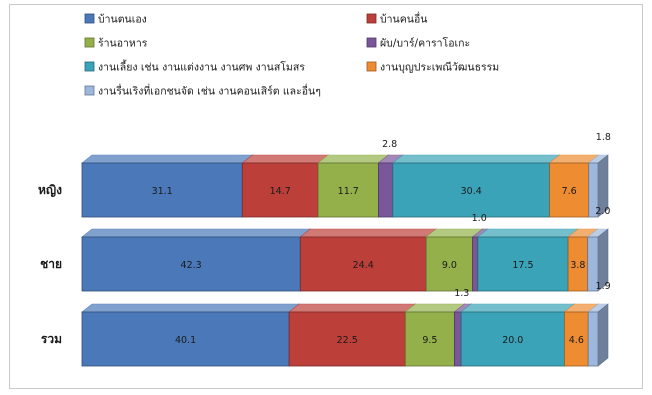 The width and height of the screenshot is (652, 395). I want to click on legend-item: ผับ/บาร์/คาราโอเกะ, so click(418, 43).